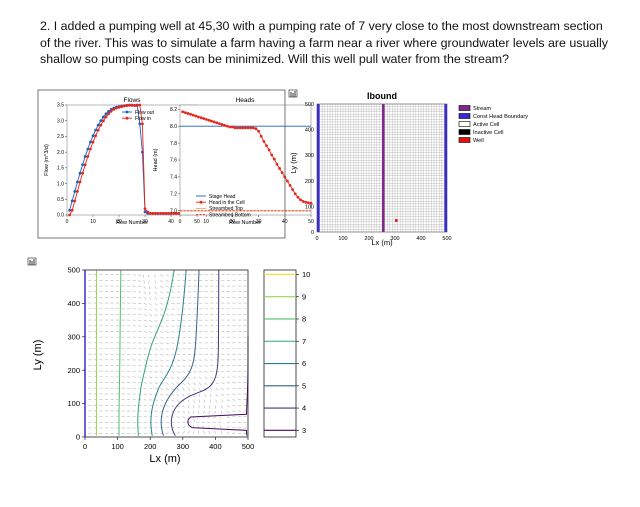 The height and width of the screenshot is (507, 640). I want to click on legend-label: Well, so click(478, 141).